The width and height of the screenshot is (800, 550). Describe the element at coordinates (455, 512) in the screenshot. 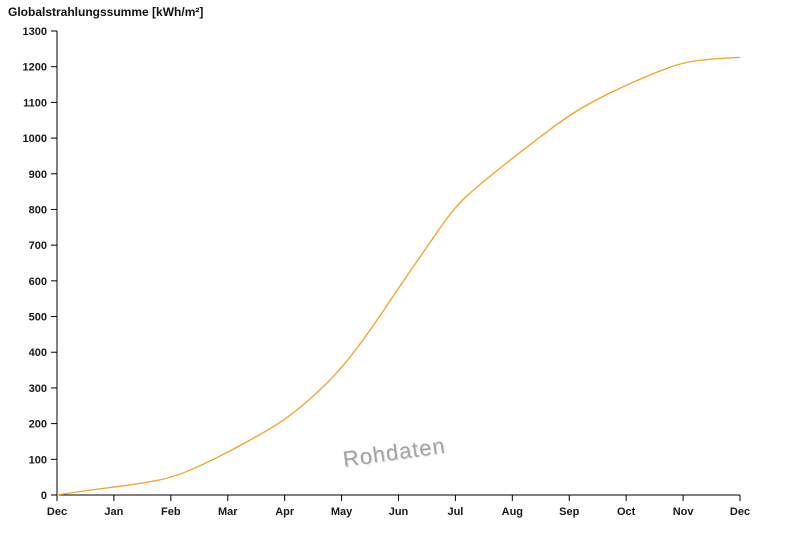

I see `x-tick-label: Jul` at that location.